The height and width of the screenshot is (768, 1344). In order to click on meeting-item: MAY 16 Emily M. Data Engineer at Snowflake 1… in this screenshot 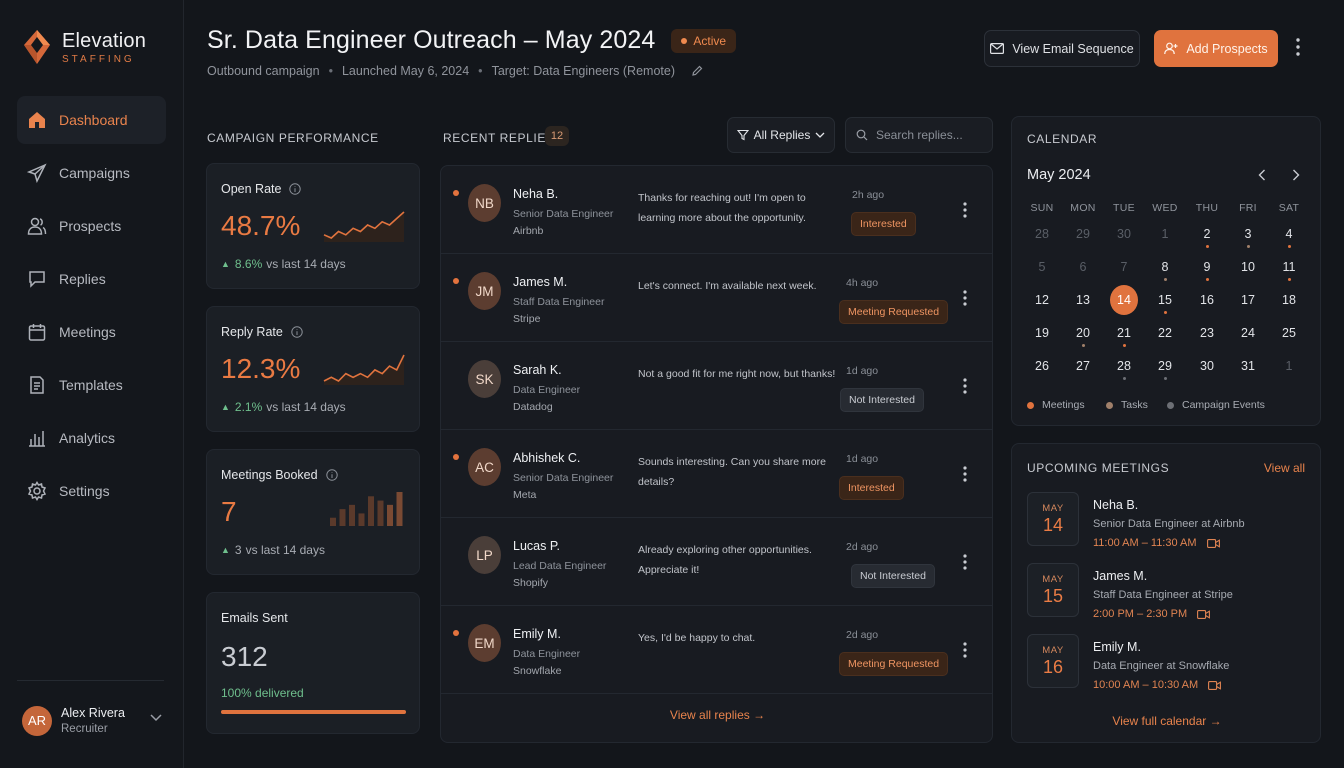, I will do `click(1167, 663)`.